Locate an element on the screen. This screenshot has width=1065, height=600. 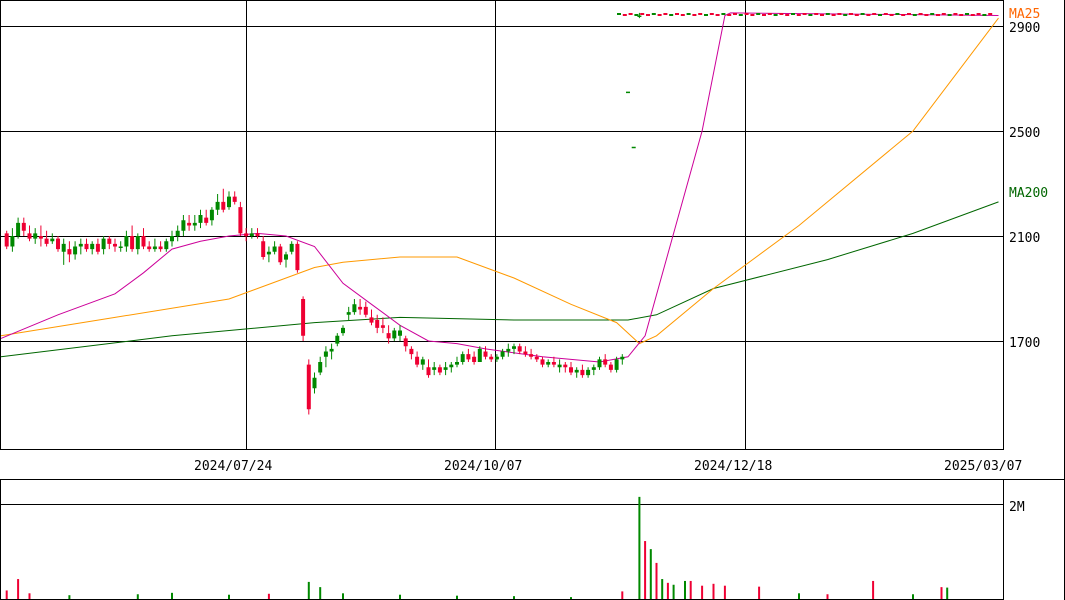
x-tick-label: 2024/12/18 is located at coordinates (733, 466).